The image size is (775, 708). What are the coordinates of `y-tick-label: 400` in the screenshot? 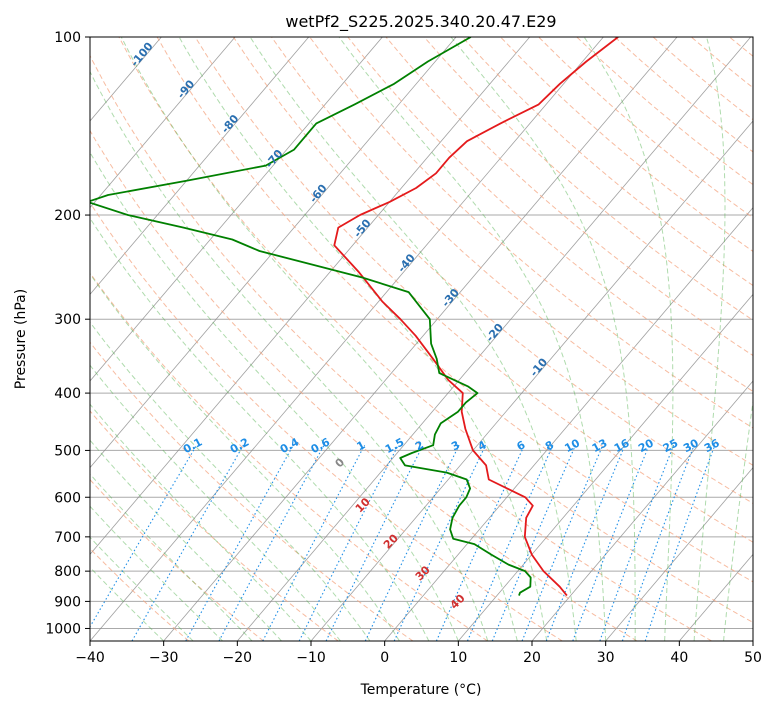 It's located at (67, 394).